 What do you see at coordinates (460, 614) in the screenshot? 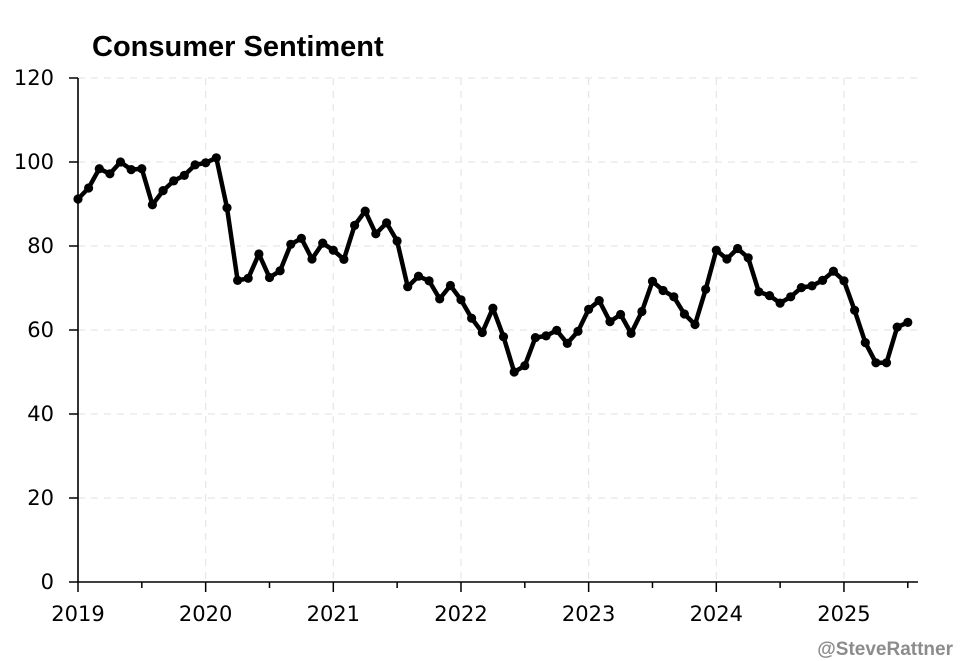
I see `x-tick-label: 2022` at bounding box center [460, 614].